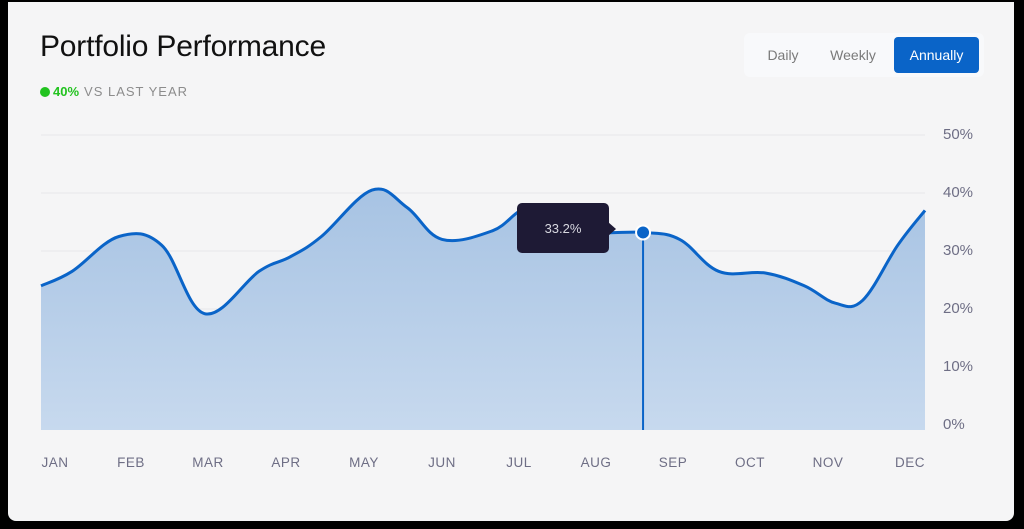 This screenshot has height=529, width=1024. What do you see at coordinates (958, 192) in the screenshot?
I see `y-tick-label: 40%` at bounding box center [958, 192].